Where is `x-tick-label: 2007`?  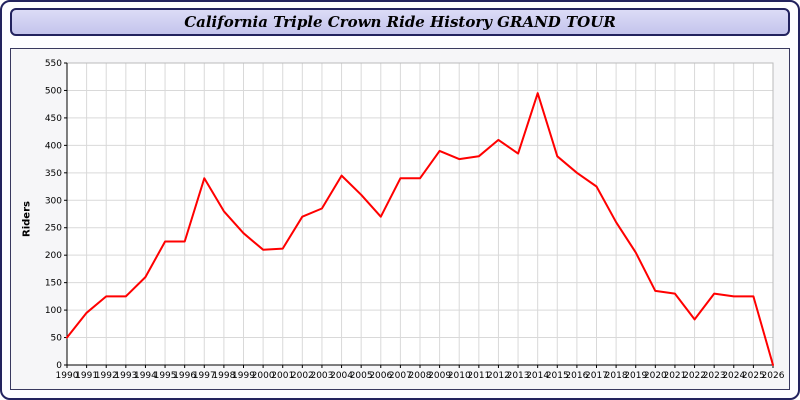
x-tick-label: 2007 is located at coordinates (400, 376).